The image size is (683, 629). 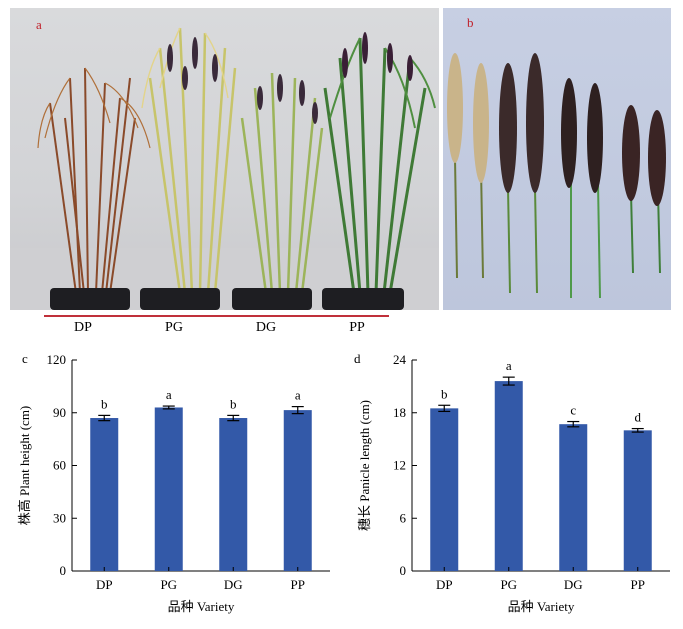 I want to click on y-tick-label: 60, so click(x=59, y=465).